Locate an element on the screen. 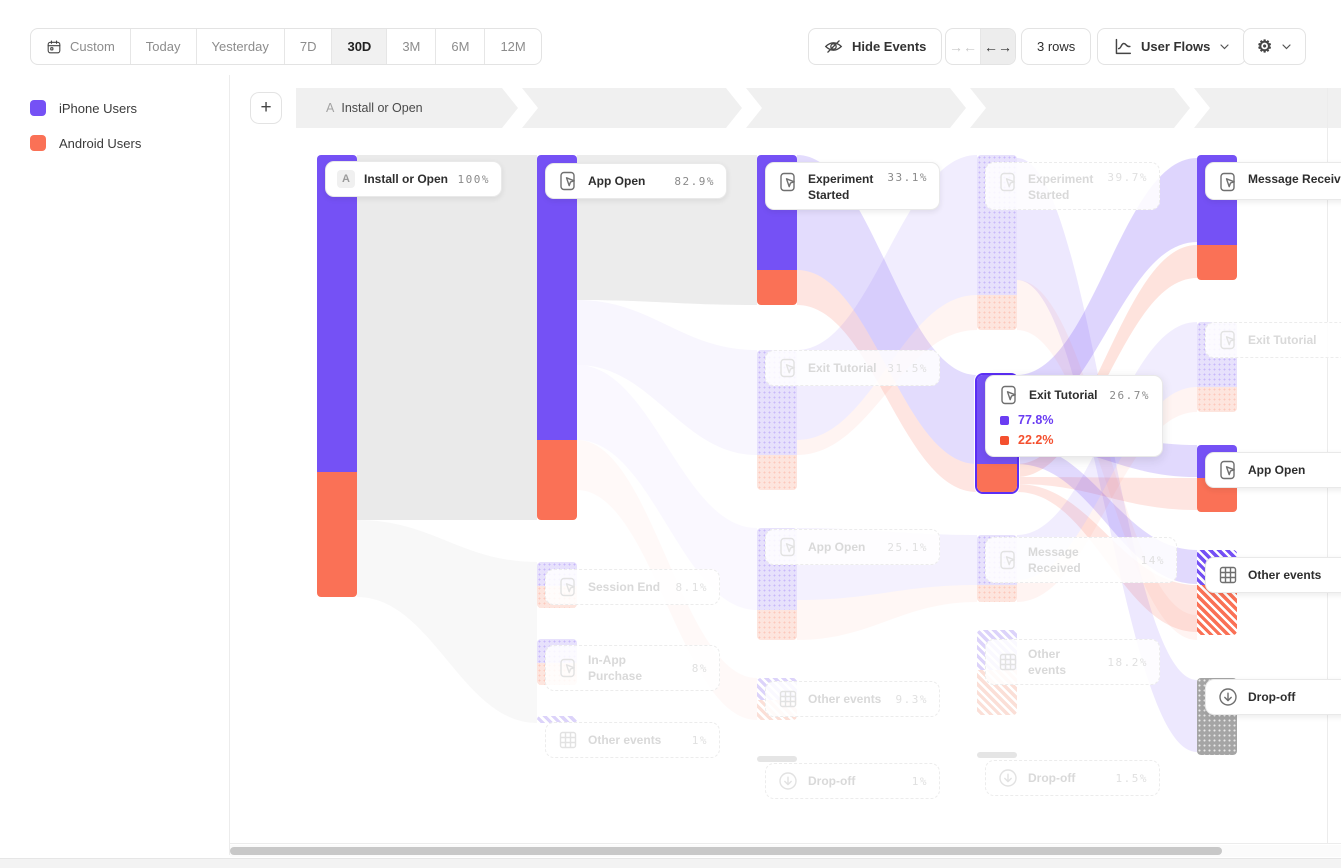  legend-label: Android Users is located at coordinates (100, 143).